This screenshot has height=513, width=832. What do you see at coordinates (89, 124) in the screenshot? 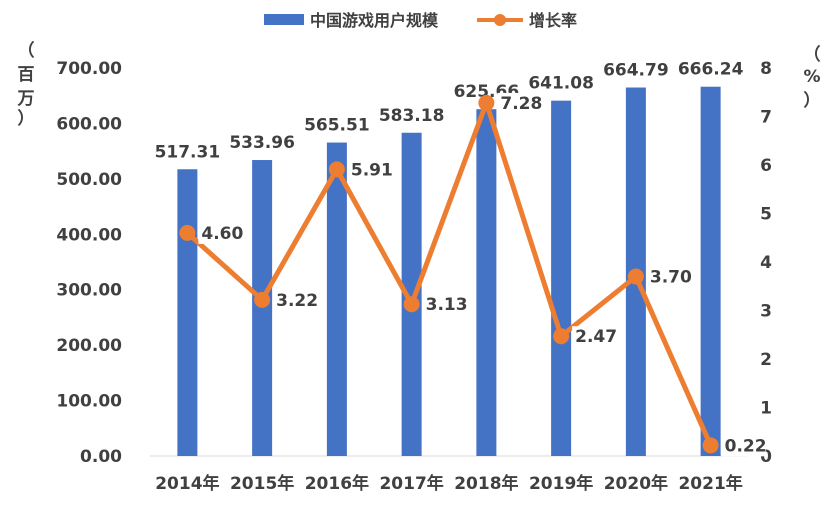
I see `y-left-tick-label: 600.00` at bounding box center [89, 124].